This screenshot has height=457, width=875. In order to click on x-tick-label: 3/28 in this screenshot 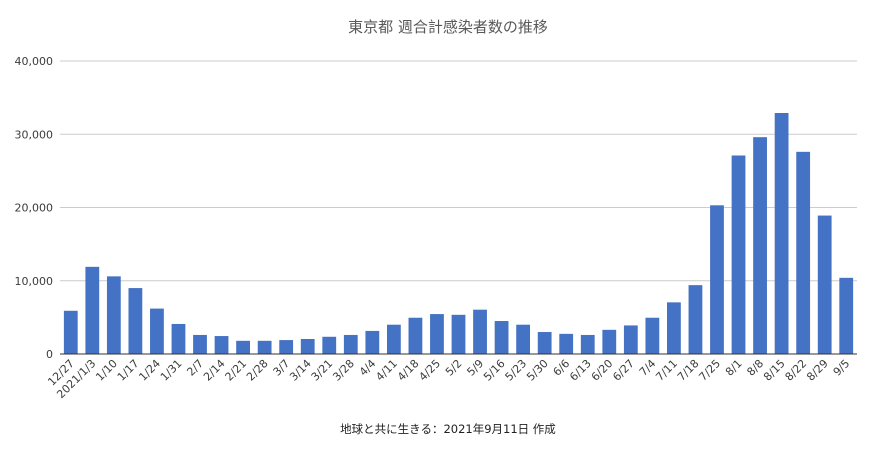, I will do `click(343, 370)`.